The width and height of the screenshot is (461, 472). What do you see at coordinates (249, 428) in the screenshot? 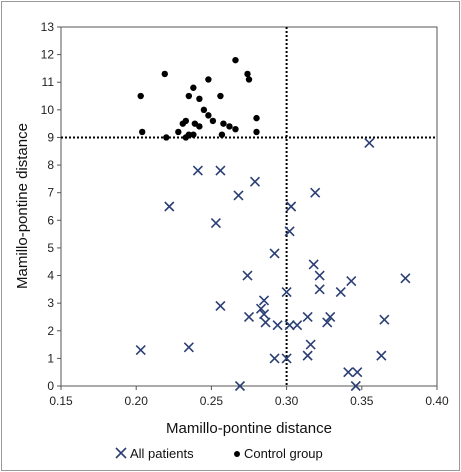
I see `x-axis-label: Mamillo-pontine distance` at bounding box center [249, 428].